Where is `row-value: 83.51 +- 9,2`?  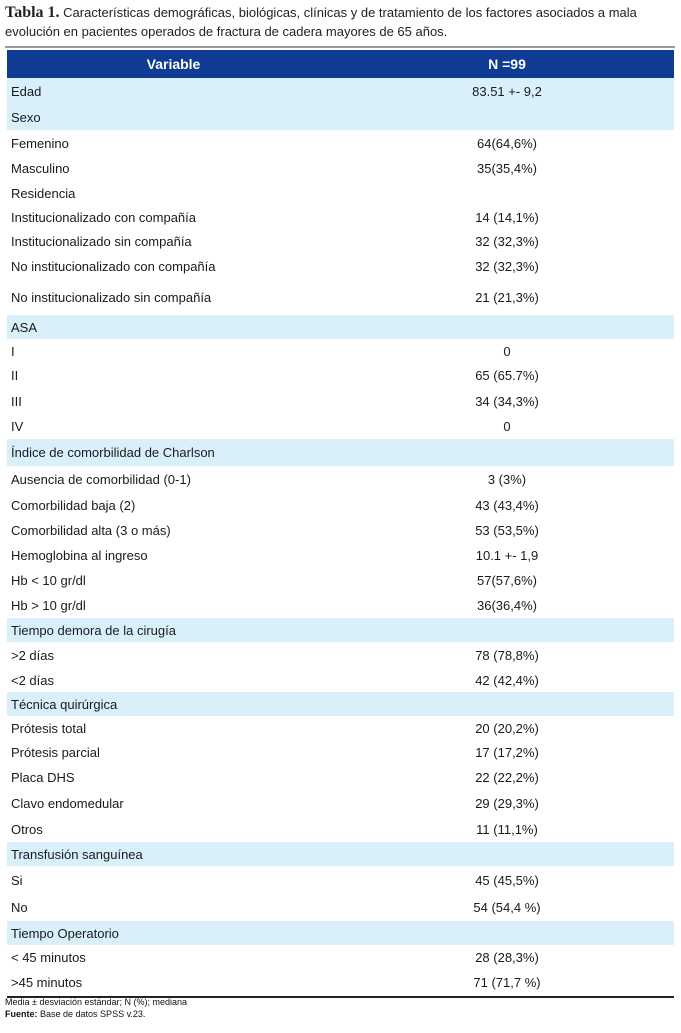 row-value: 83.51 +- 9,2 is located at coordinates (507, 91).